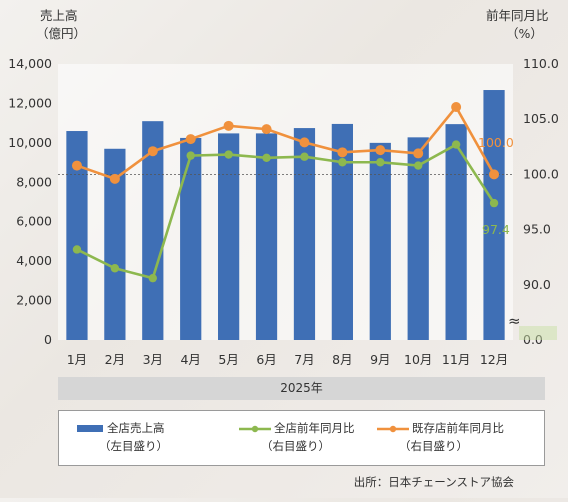 This screenshot has width=568, height=502. What do you see at coordinates (191, 238) in the screenshot?
I see `bar-4月` at bounding box center [191, 238].